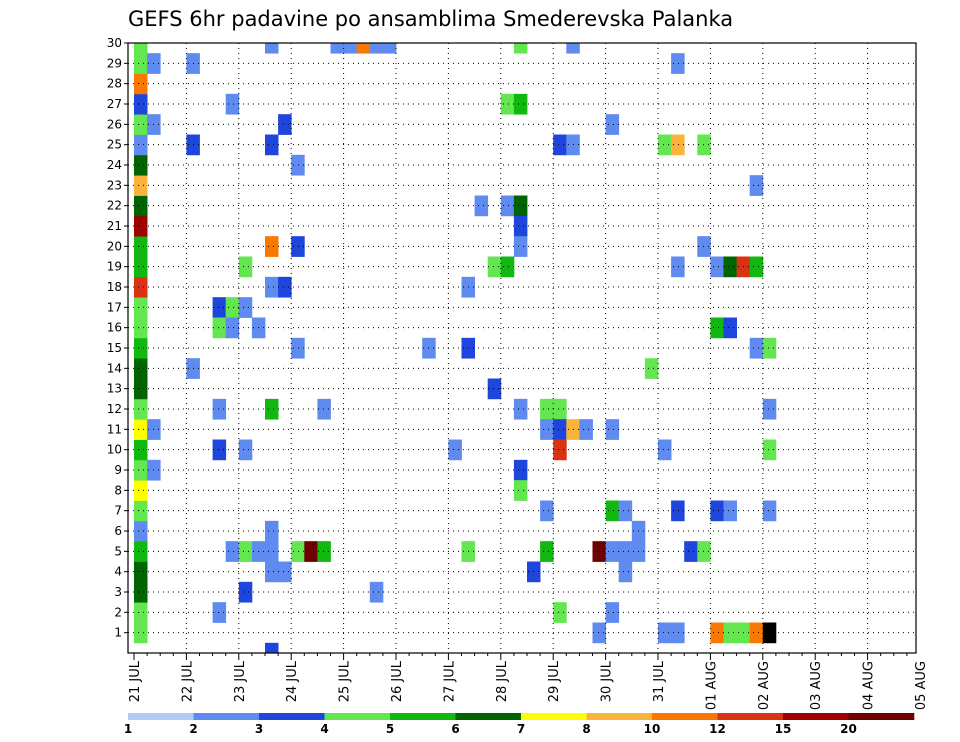 The width and height of the screenshot is (960, 742). What do you see at coordinates (869, 685) in the screenshot?
I see `x-tick-label: 04 AUG` at bounding box center [869, 685].